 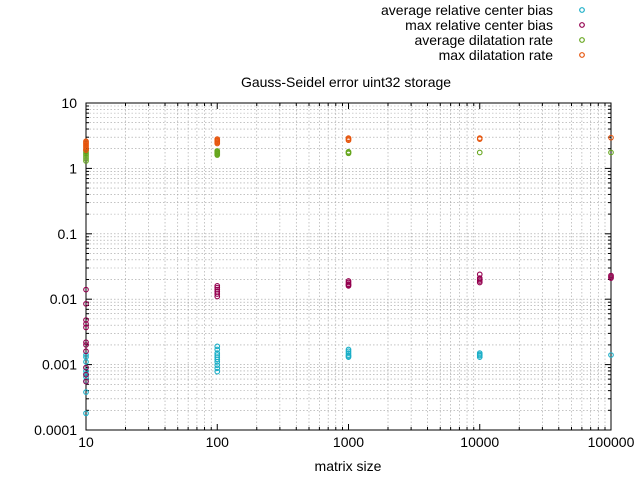 What do you see at coordinates (68, 234) in the screenshot?
I see `y-tick-label: 0.1` at bounding box center [68, 234].